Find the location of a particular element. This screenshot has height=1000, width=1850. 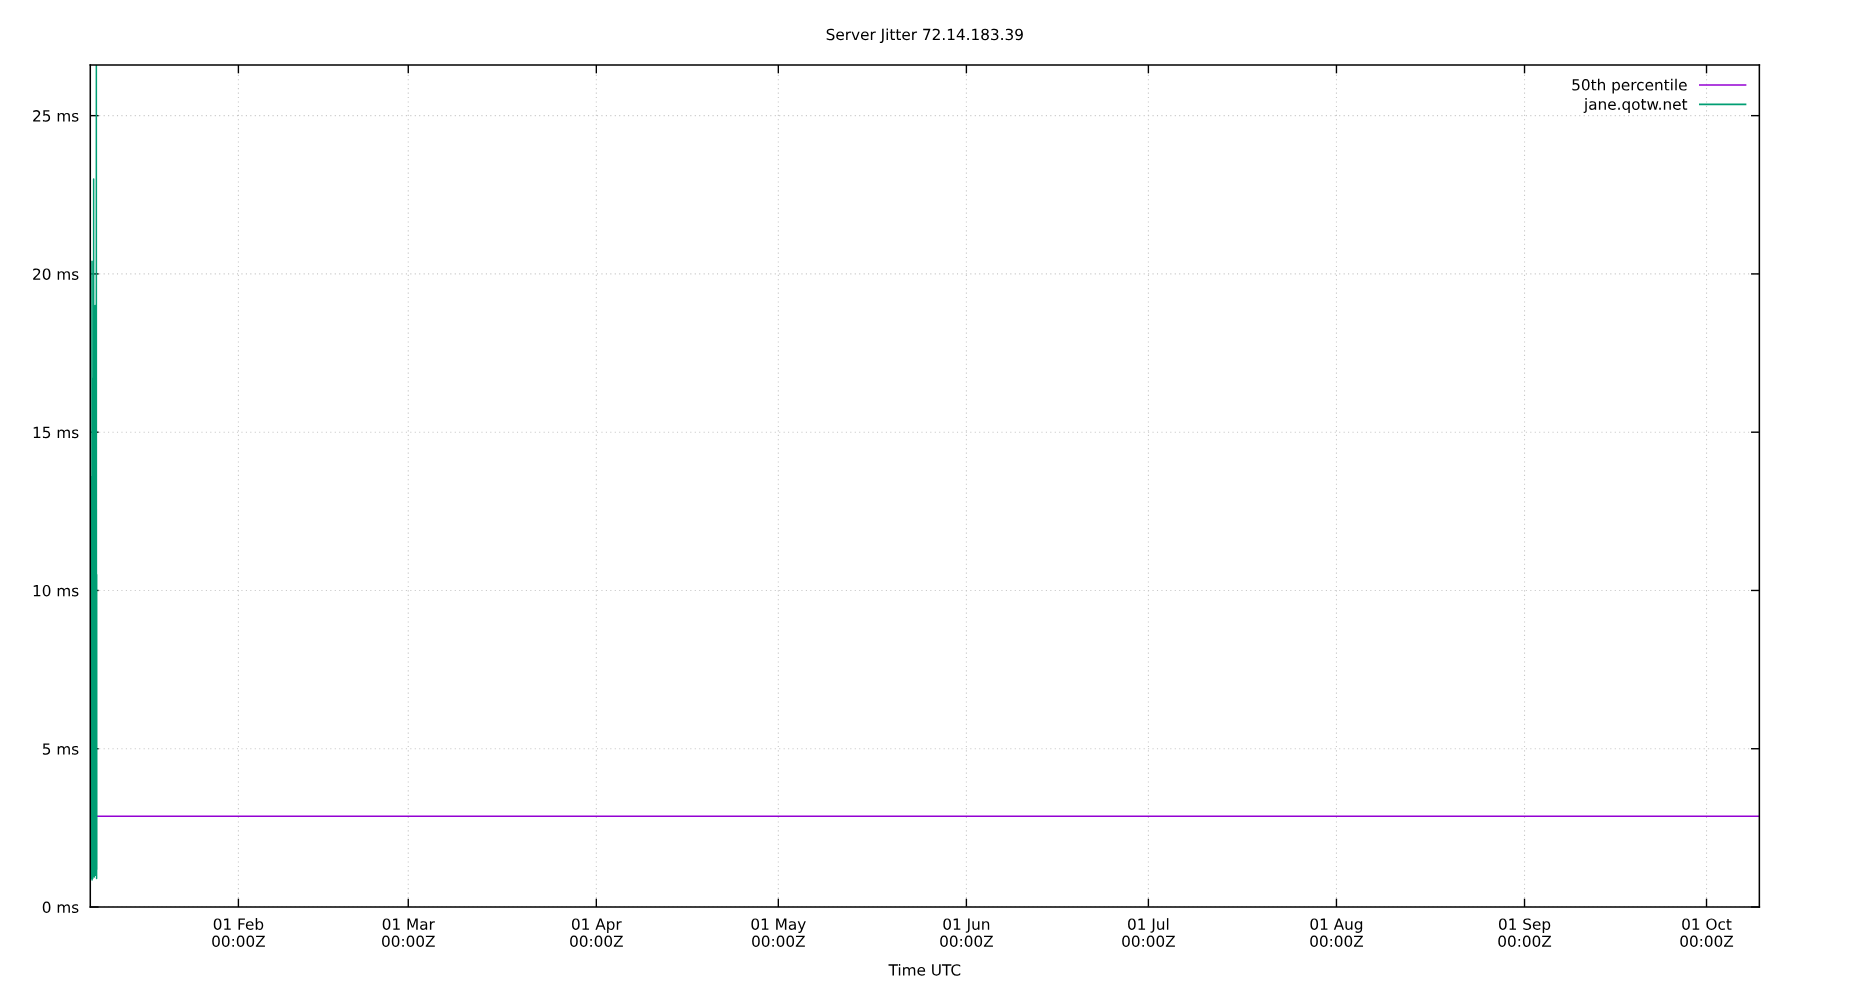

chart-title: Server Jitter 72.14.183.39 is located at coordinates (924, 36).